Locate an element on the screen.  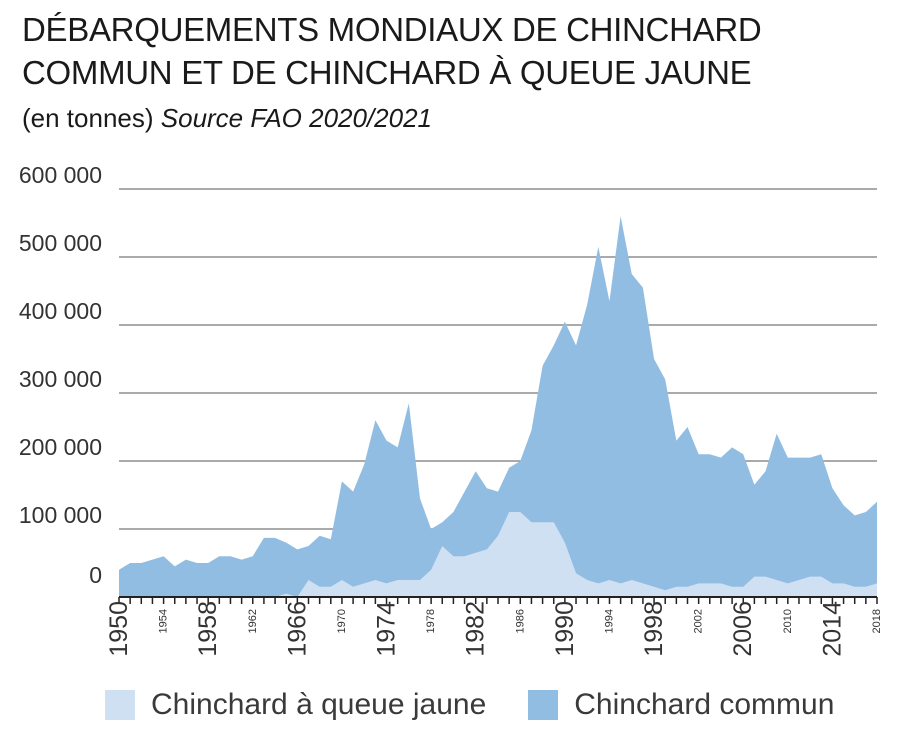
legend-item-commun: Chinchard commun is located at coordinates (681, 705).